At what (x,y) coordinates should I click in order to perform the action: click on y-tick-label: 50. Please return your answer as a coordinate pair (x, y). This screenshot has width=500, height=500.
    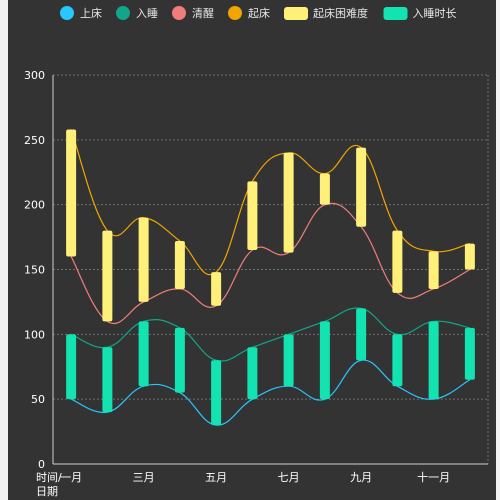
    Looking at the image, I should click on (38, 399).